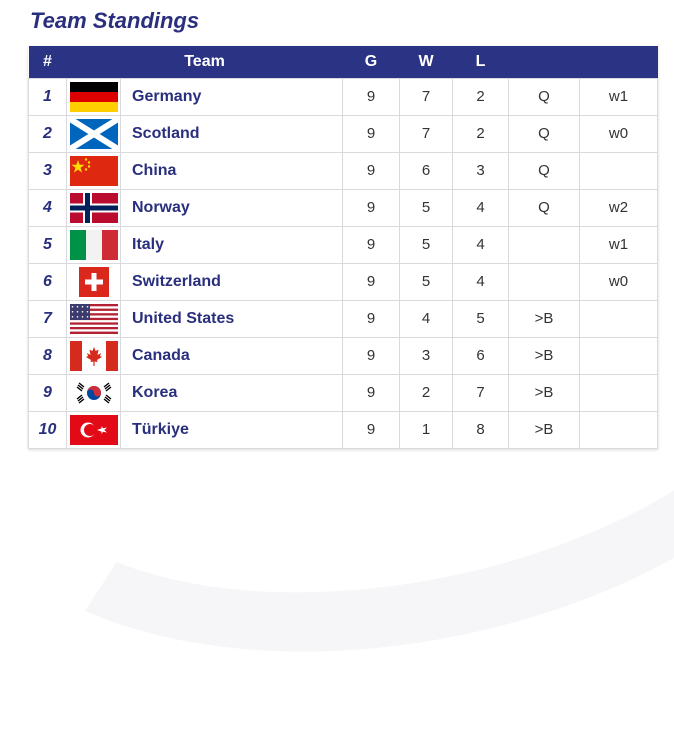 The width and height of the screenshot is (674, 732). Describe the element at coordinates (47, 207) in the screenshot. I see `rank-cell: 4` at that location.